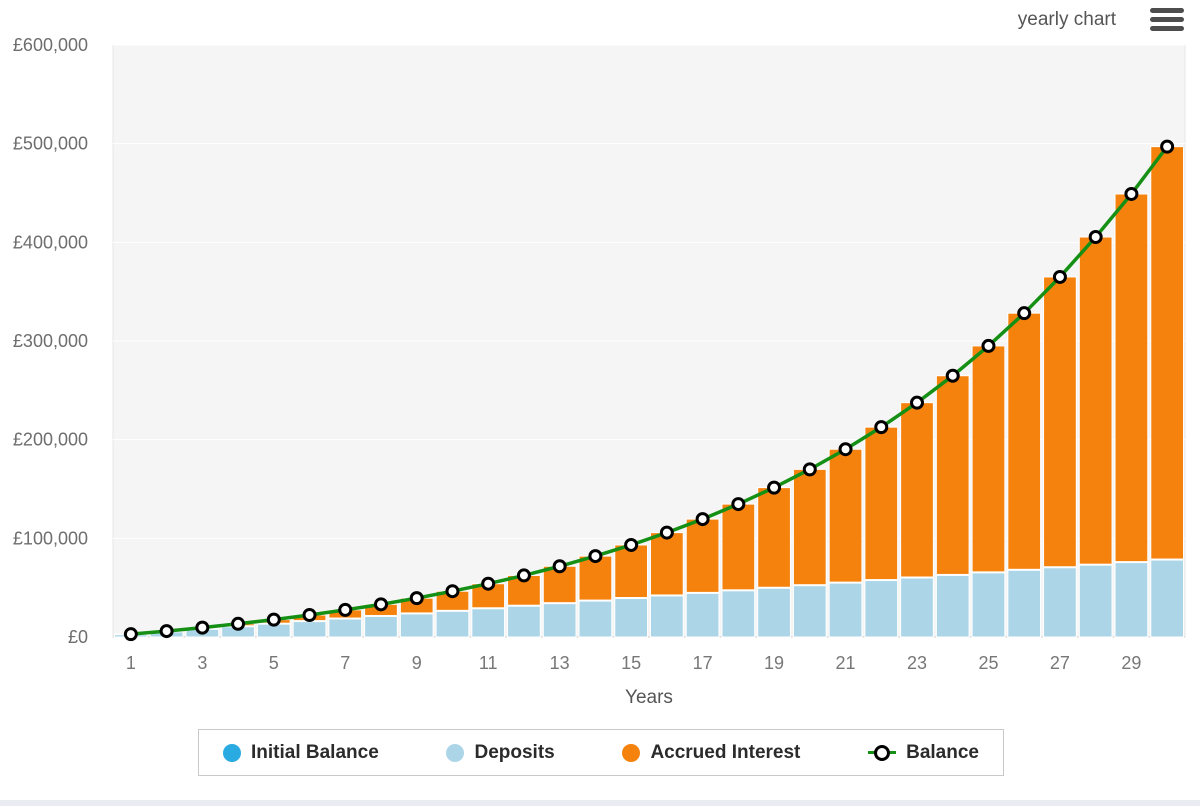 This screenshot has height=806, width=1200. Describe the element at coordinates (455, 752) in the screenshot. I see `deposits-swatch` at that location.